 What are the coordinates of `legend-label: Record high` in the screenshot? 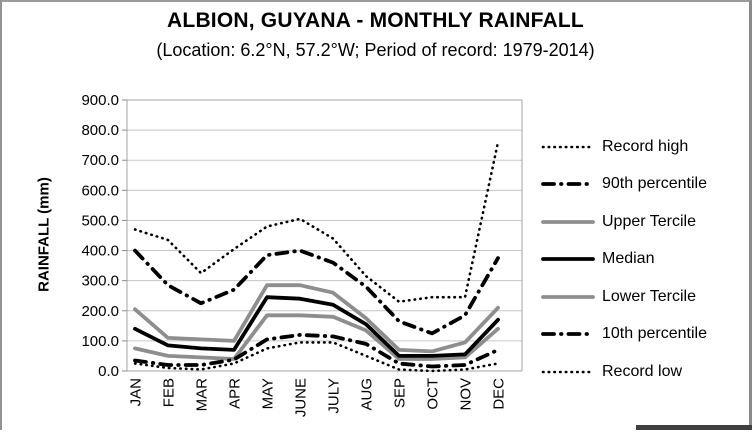 It's located at (645, 146).